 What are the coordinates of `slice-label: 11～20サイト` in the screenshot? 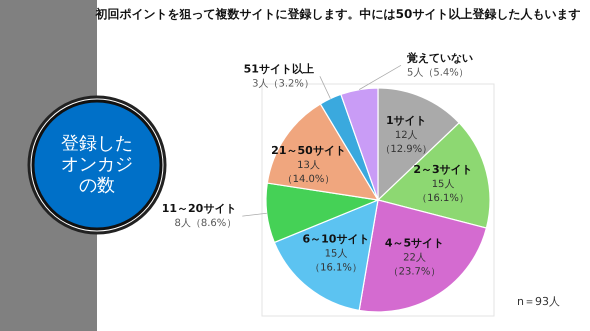 It's located at (199, 209).